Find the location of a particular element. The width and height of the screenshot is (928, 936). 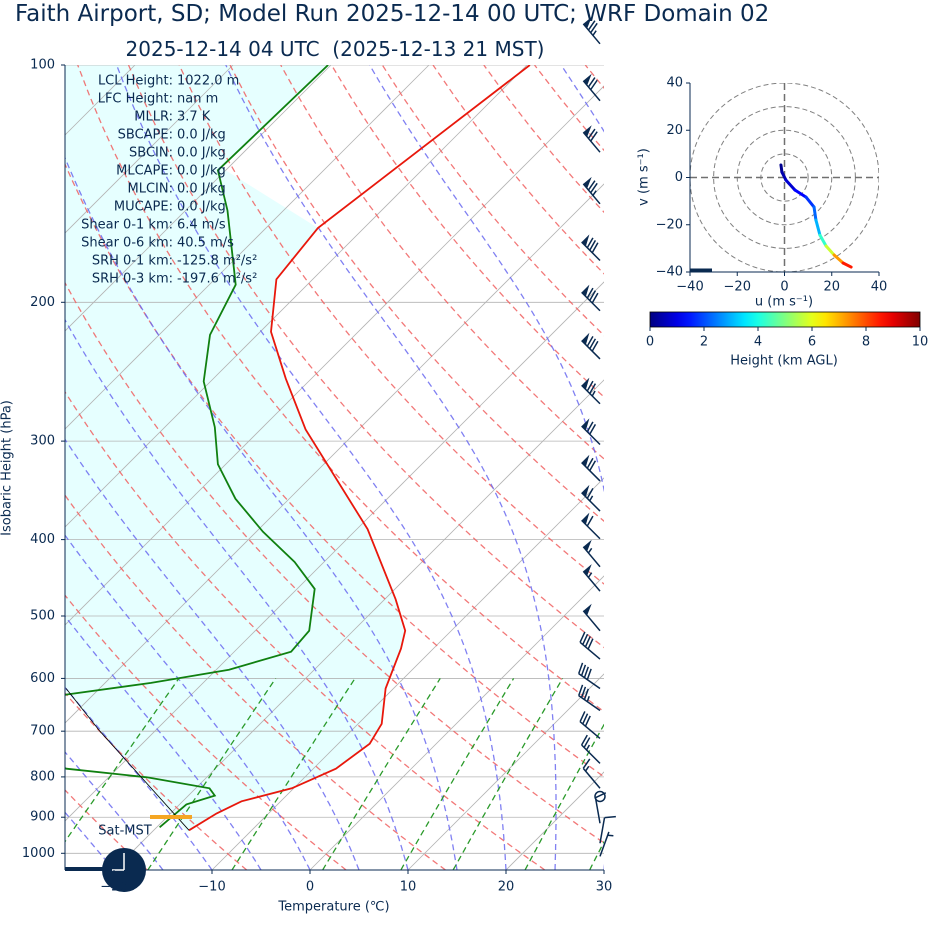

stat-value: 6.4 m/s is located at coordinates (201, 225).